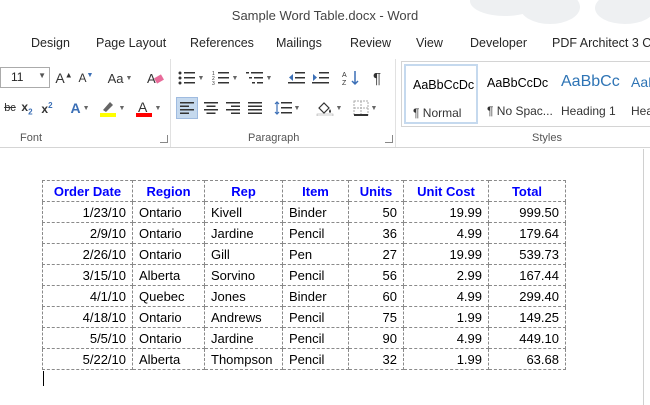 The image size is (650, 405). What do you see at coordinates (64, 78) in the screenshot?
I see `grow-font-button: A▲` at bounding box center [64, 78].